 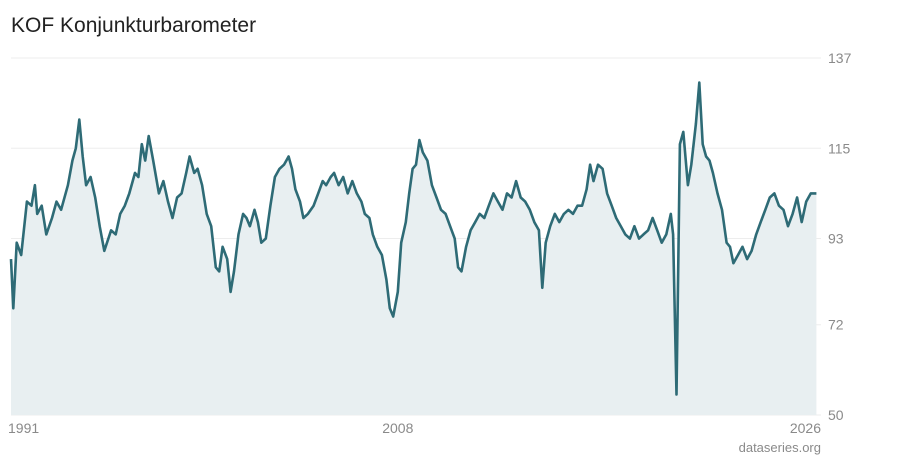 I want to click on chart-title: KOF Konjunkturbarometer, so click(x=134, y=25).